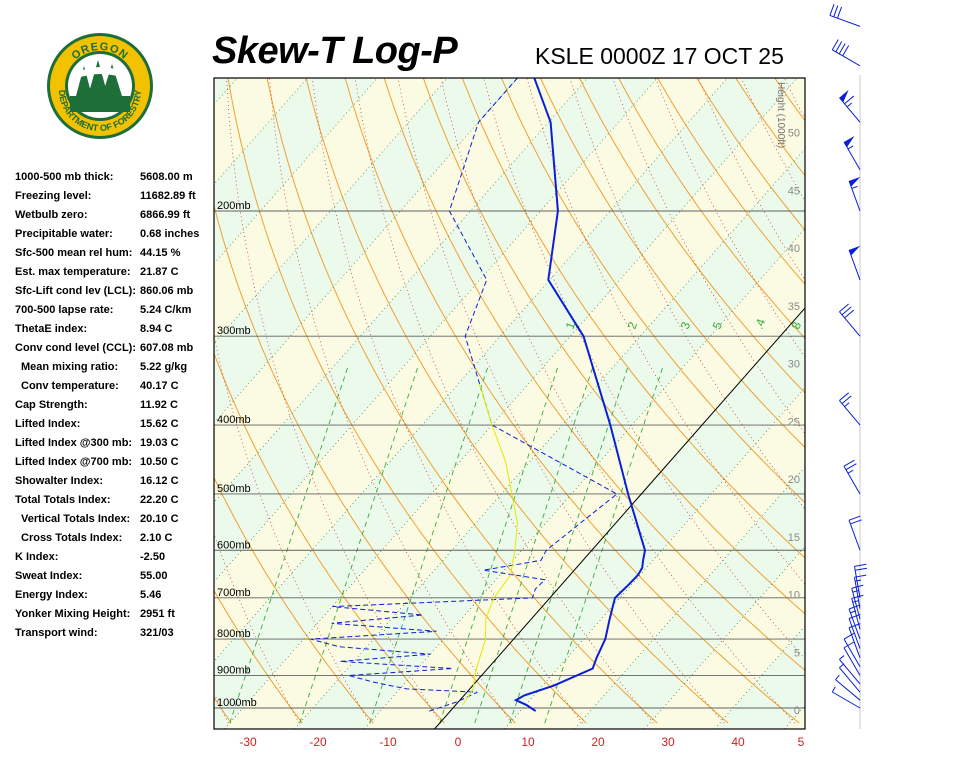  Describe the element at coordinates (780, 115) in the screenshot. I see `height-axis-title: Height (1000ft)` at that location.